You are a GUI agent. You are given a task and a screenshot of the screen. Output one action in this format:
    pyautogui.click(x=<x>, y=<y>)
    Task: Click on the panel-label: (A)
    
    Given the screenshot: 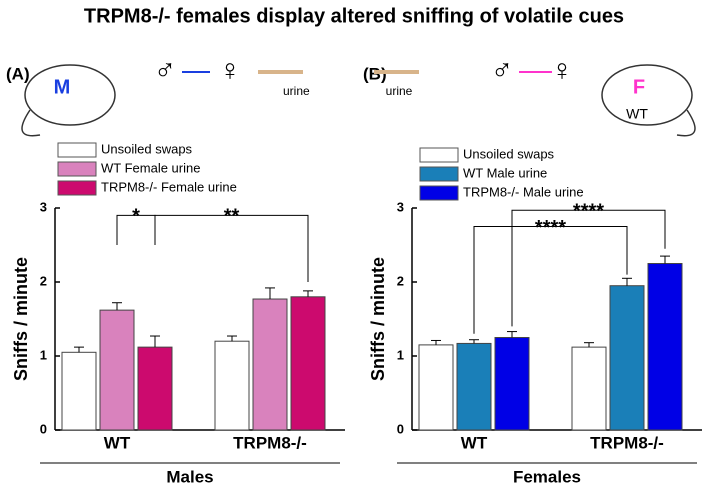 What is the action you would take?
    pyautogui.click(x=18, y=73)
    